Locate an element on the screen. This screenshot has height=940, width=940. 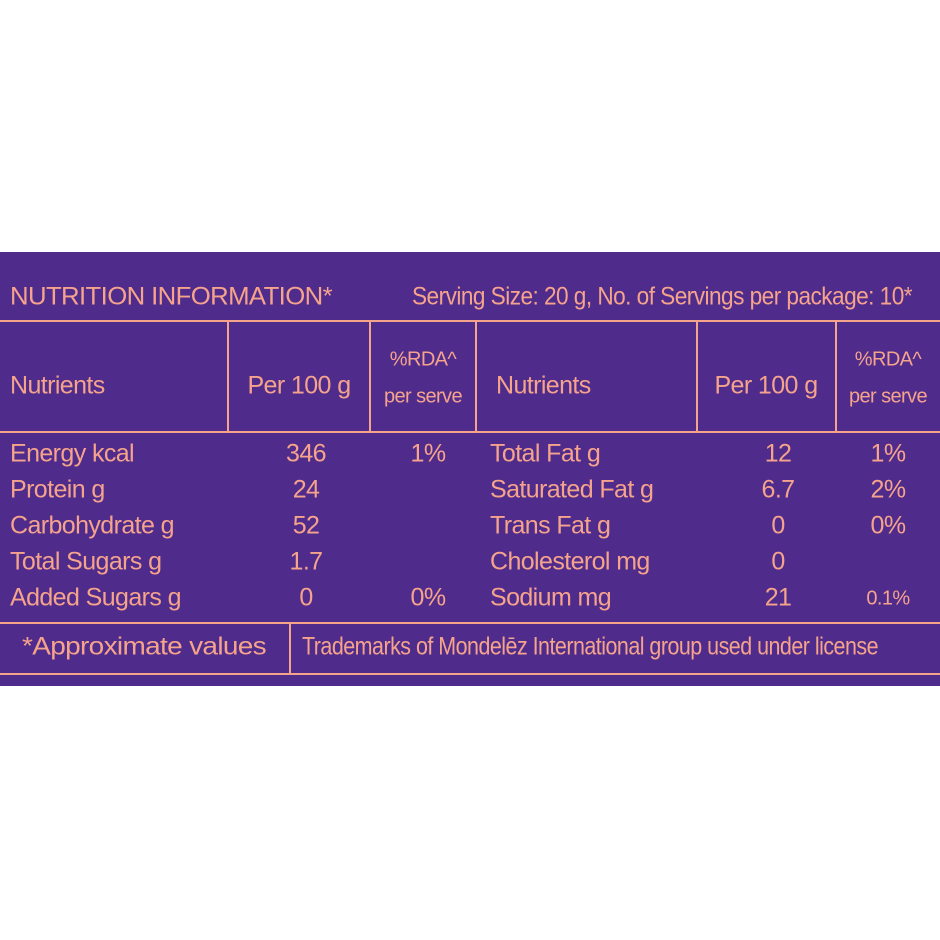
cell-value: 52 is located at coordinates (306, 526).